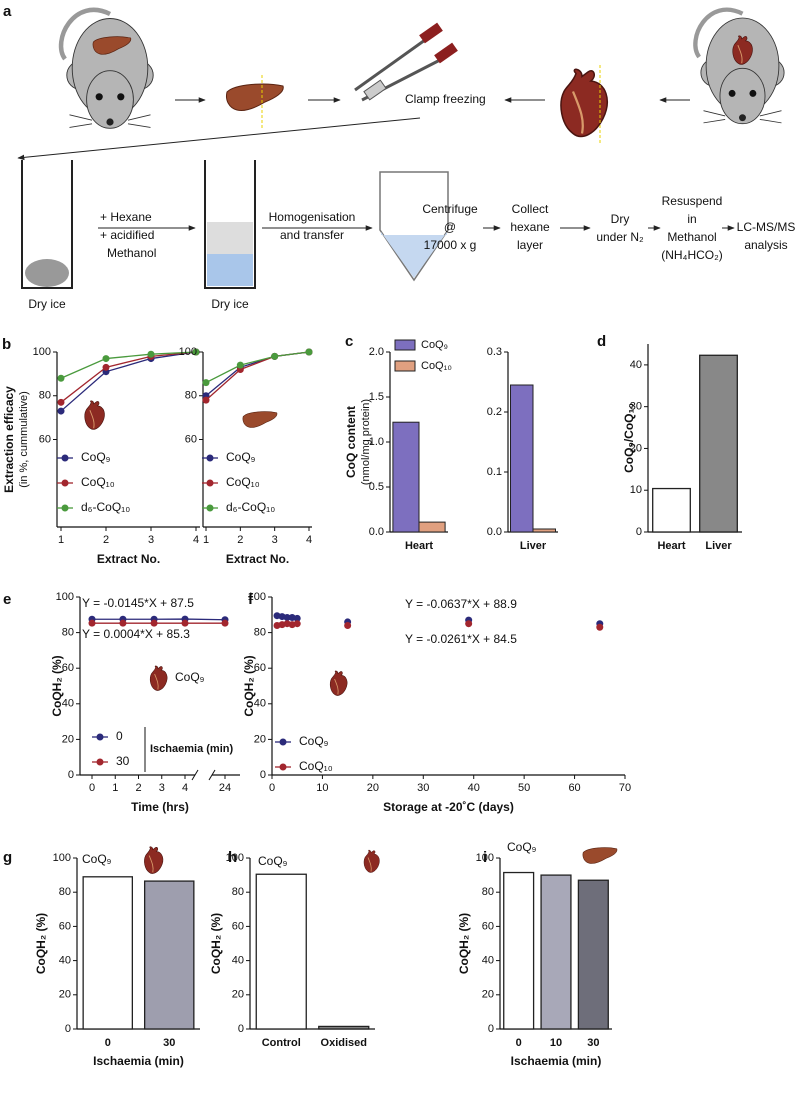 Image resolution: width=798 pixels, height=1107 pixels. What do you see at coordinates (191, 749) in the screenshot?
I see `legend-title: Ischaemia (min)` at bounding box center [191, 749].